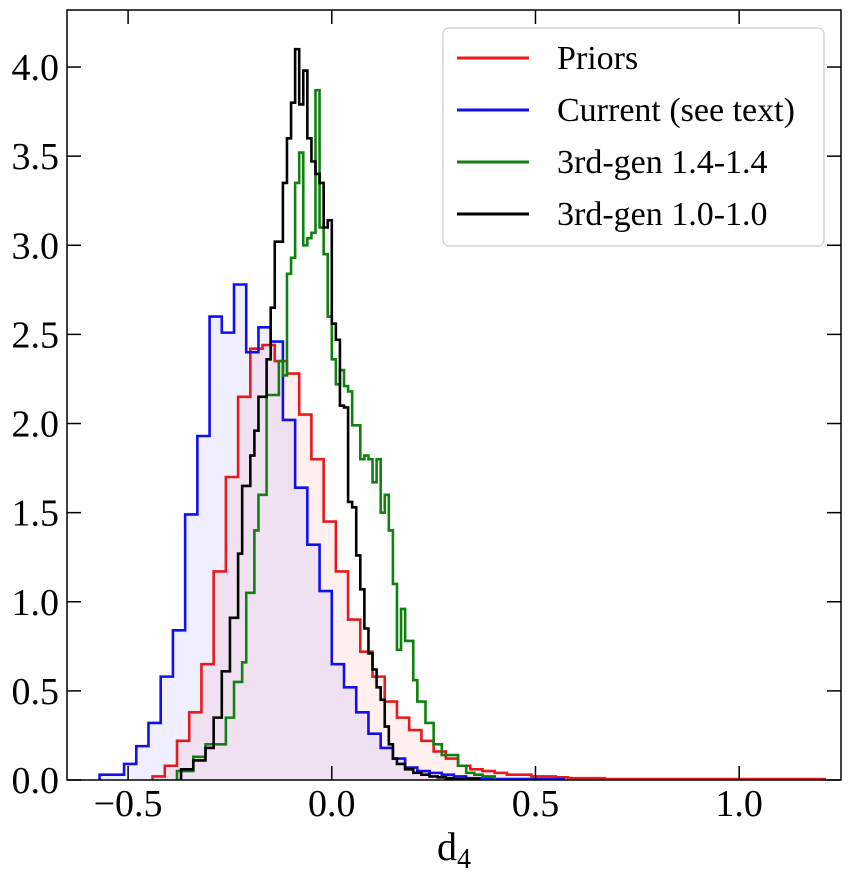 This screenshot has width=852, height=878. What do you see at coordinates (332, 804) in the screenshot?
I see `x-tick-label: 0.0` at bounding box center [332, 804].